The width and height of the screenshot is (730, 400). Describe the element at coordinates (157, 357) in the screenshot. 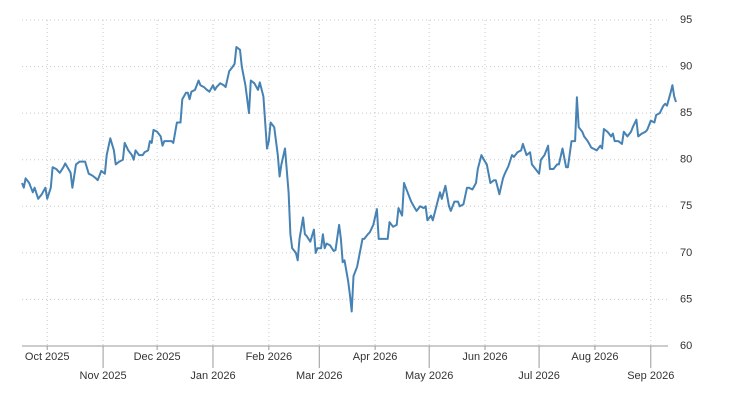

I see `x-tick-label: Dec 2025` at that location.